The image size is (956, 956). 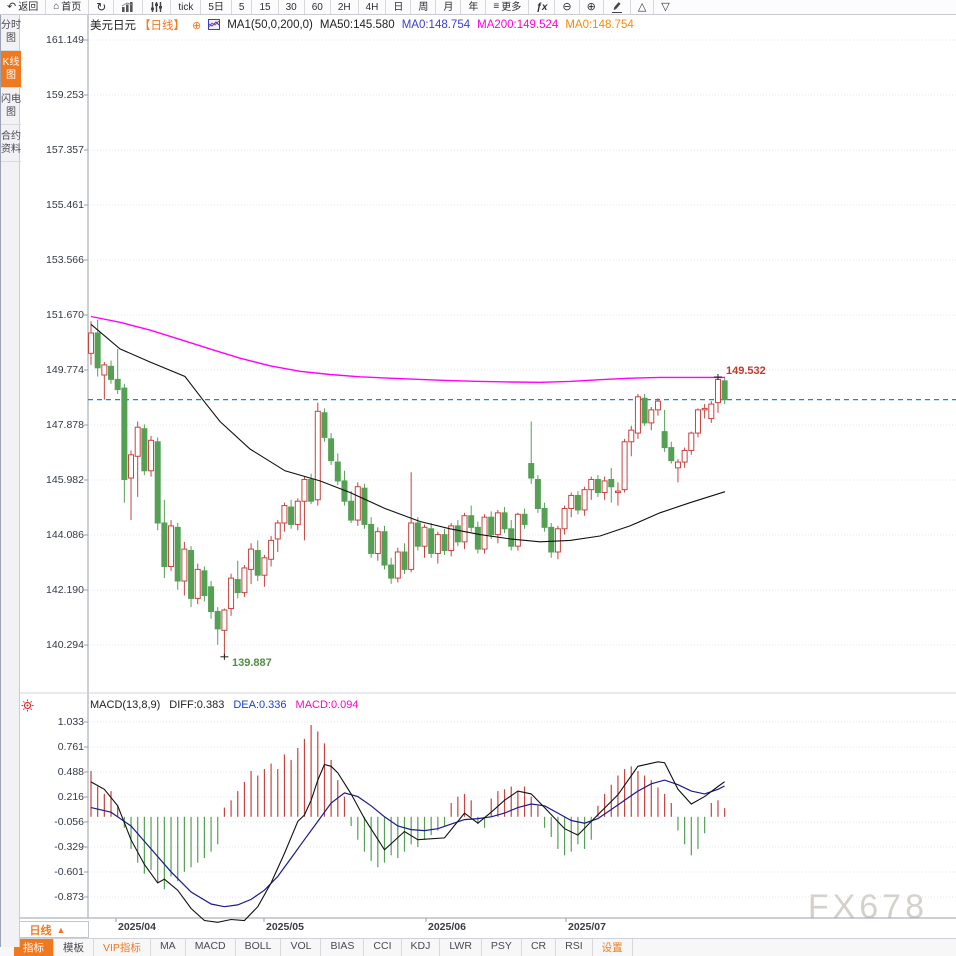 What do you see at coordinates (65, 95) in the screenshot?
I see `price-axis-label: 159.253` at bounding box center [65, 95].